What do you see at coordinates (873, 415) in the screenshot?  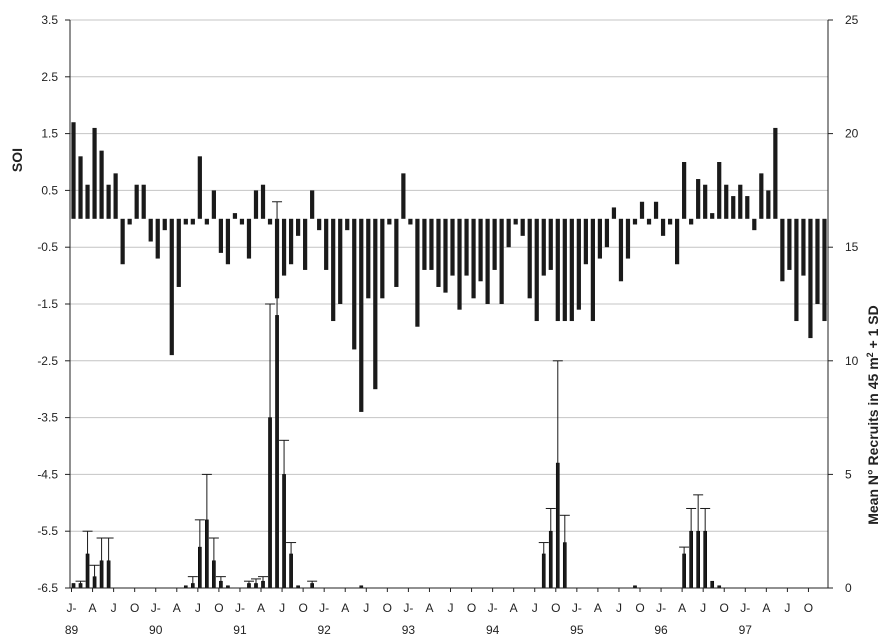 I see `right-axis-title: Mean N° Recruits in 45 m2 + 1 SD` at bounding box center [873, 415].